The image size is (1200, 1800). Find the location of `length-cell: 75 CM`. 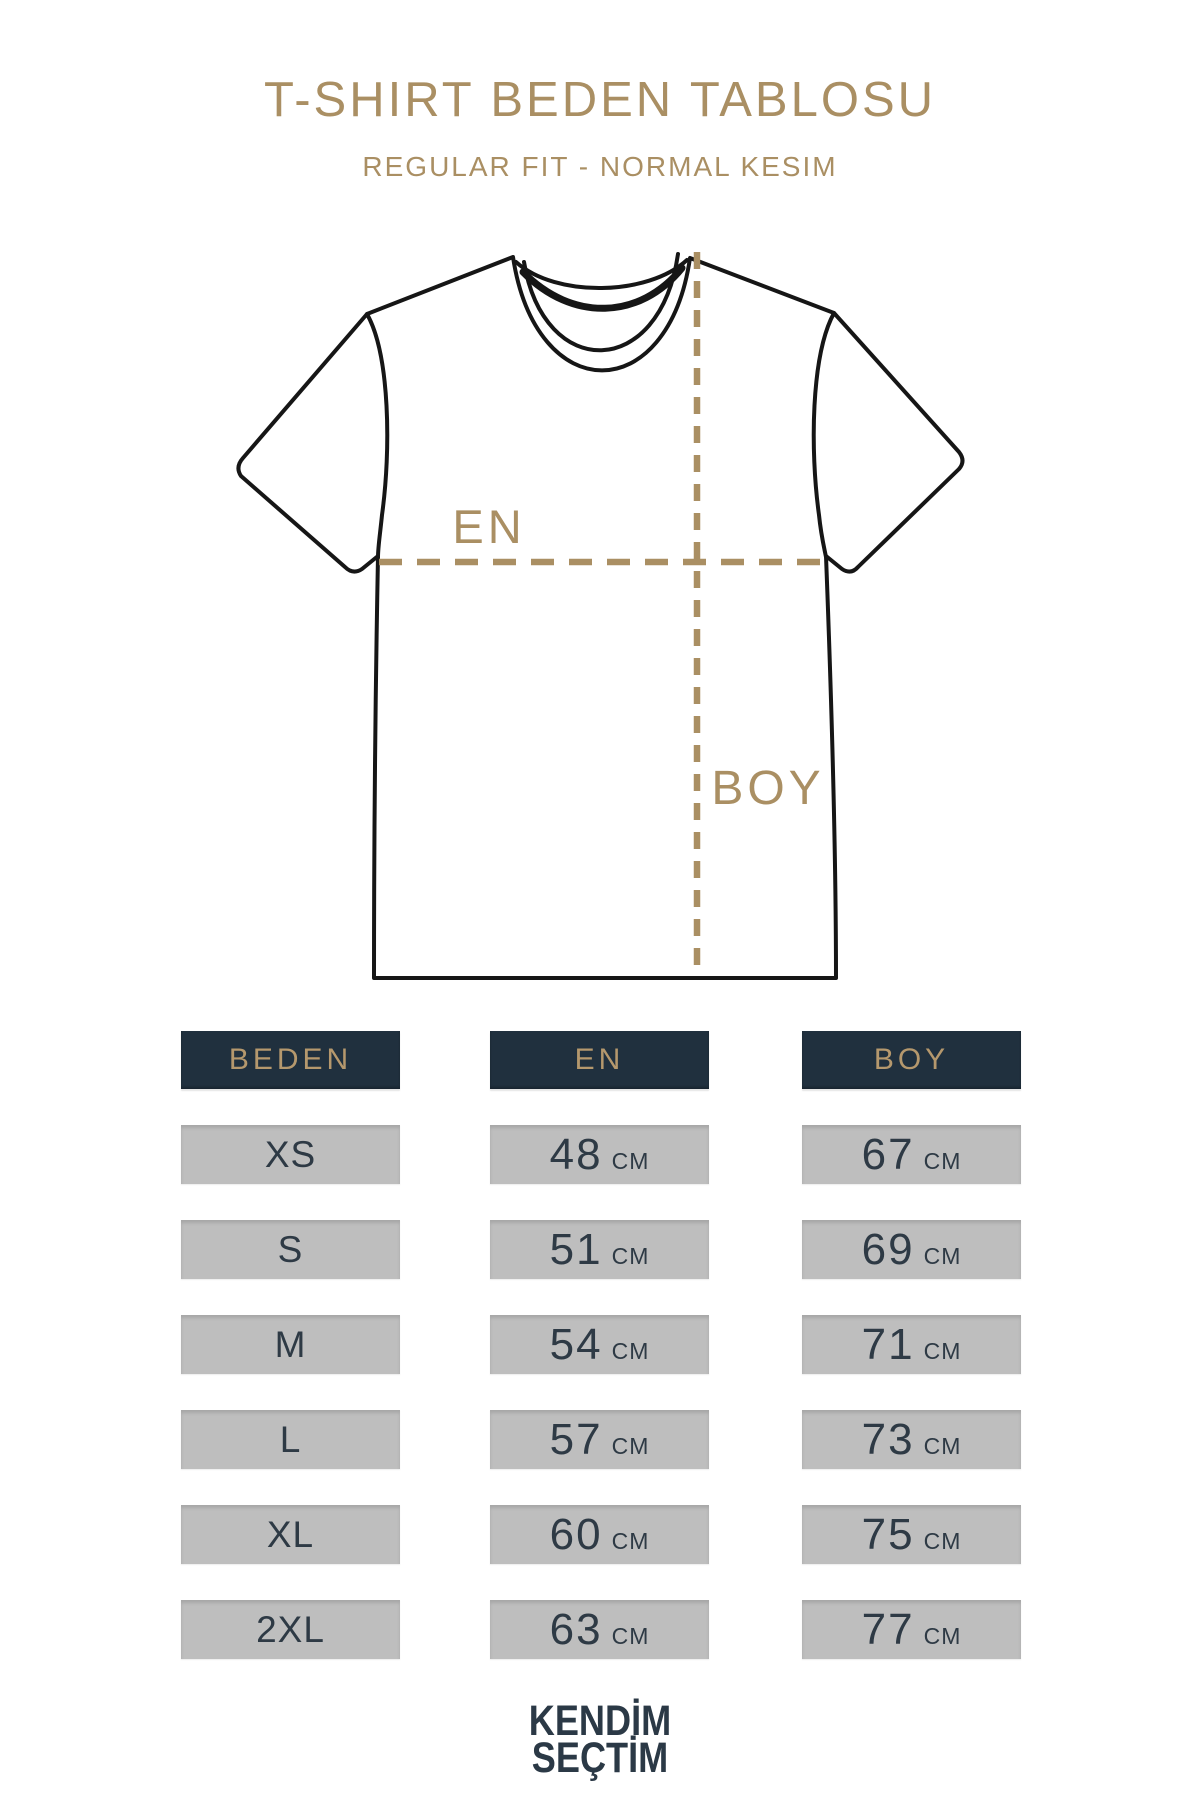

length-cell: 75 CM is located at coordinates (911, 1534).